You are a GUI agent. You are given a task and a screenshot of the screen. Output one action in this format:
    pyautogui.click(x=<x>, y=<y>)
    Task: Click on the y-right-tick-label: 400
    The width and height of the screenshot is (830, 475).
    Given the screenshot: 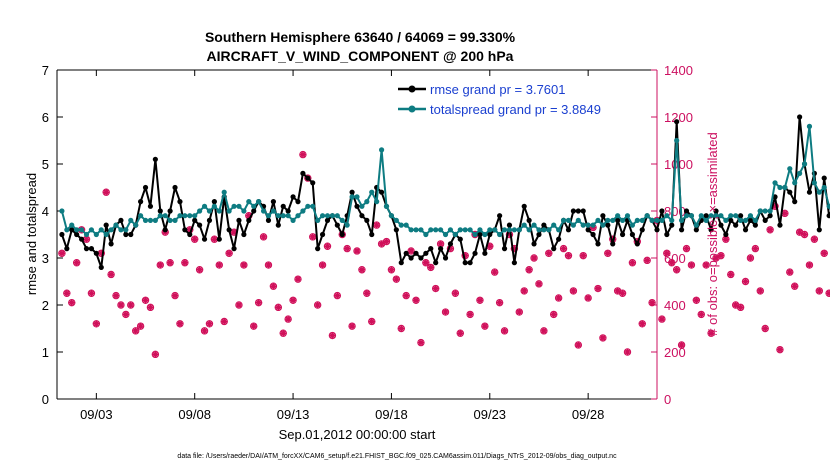 What is the action you would take?
    pyautogui.click(x=675, y=305)
    